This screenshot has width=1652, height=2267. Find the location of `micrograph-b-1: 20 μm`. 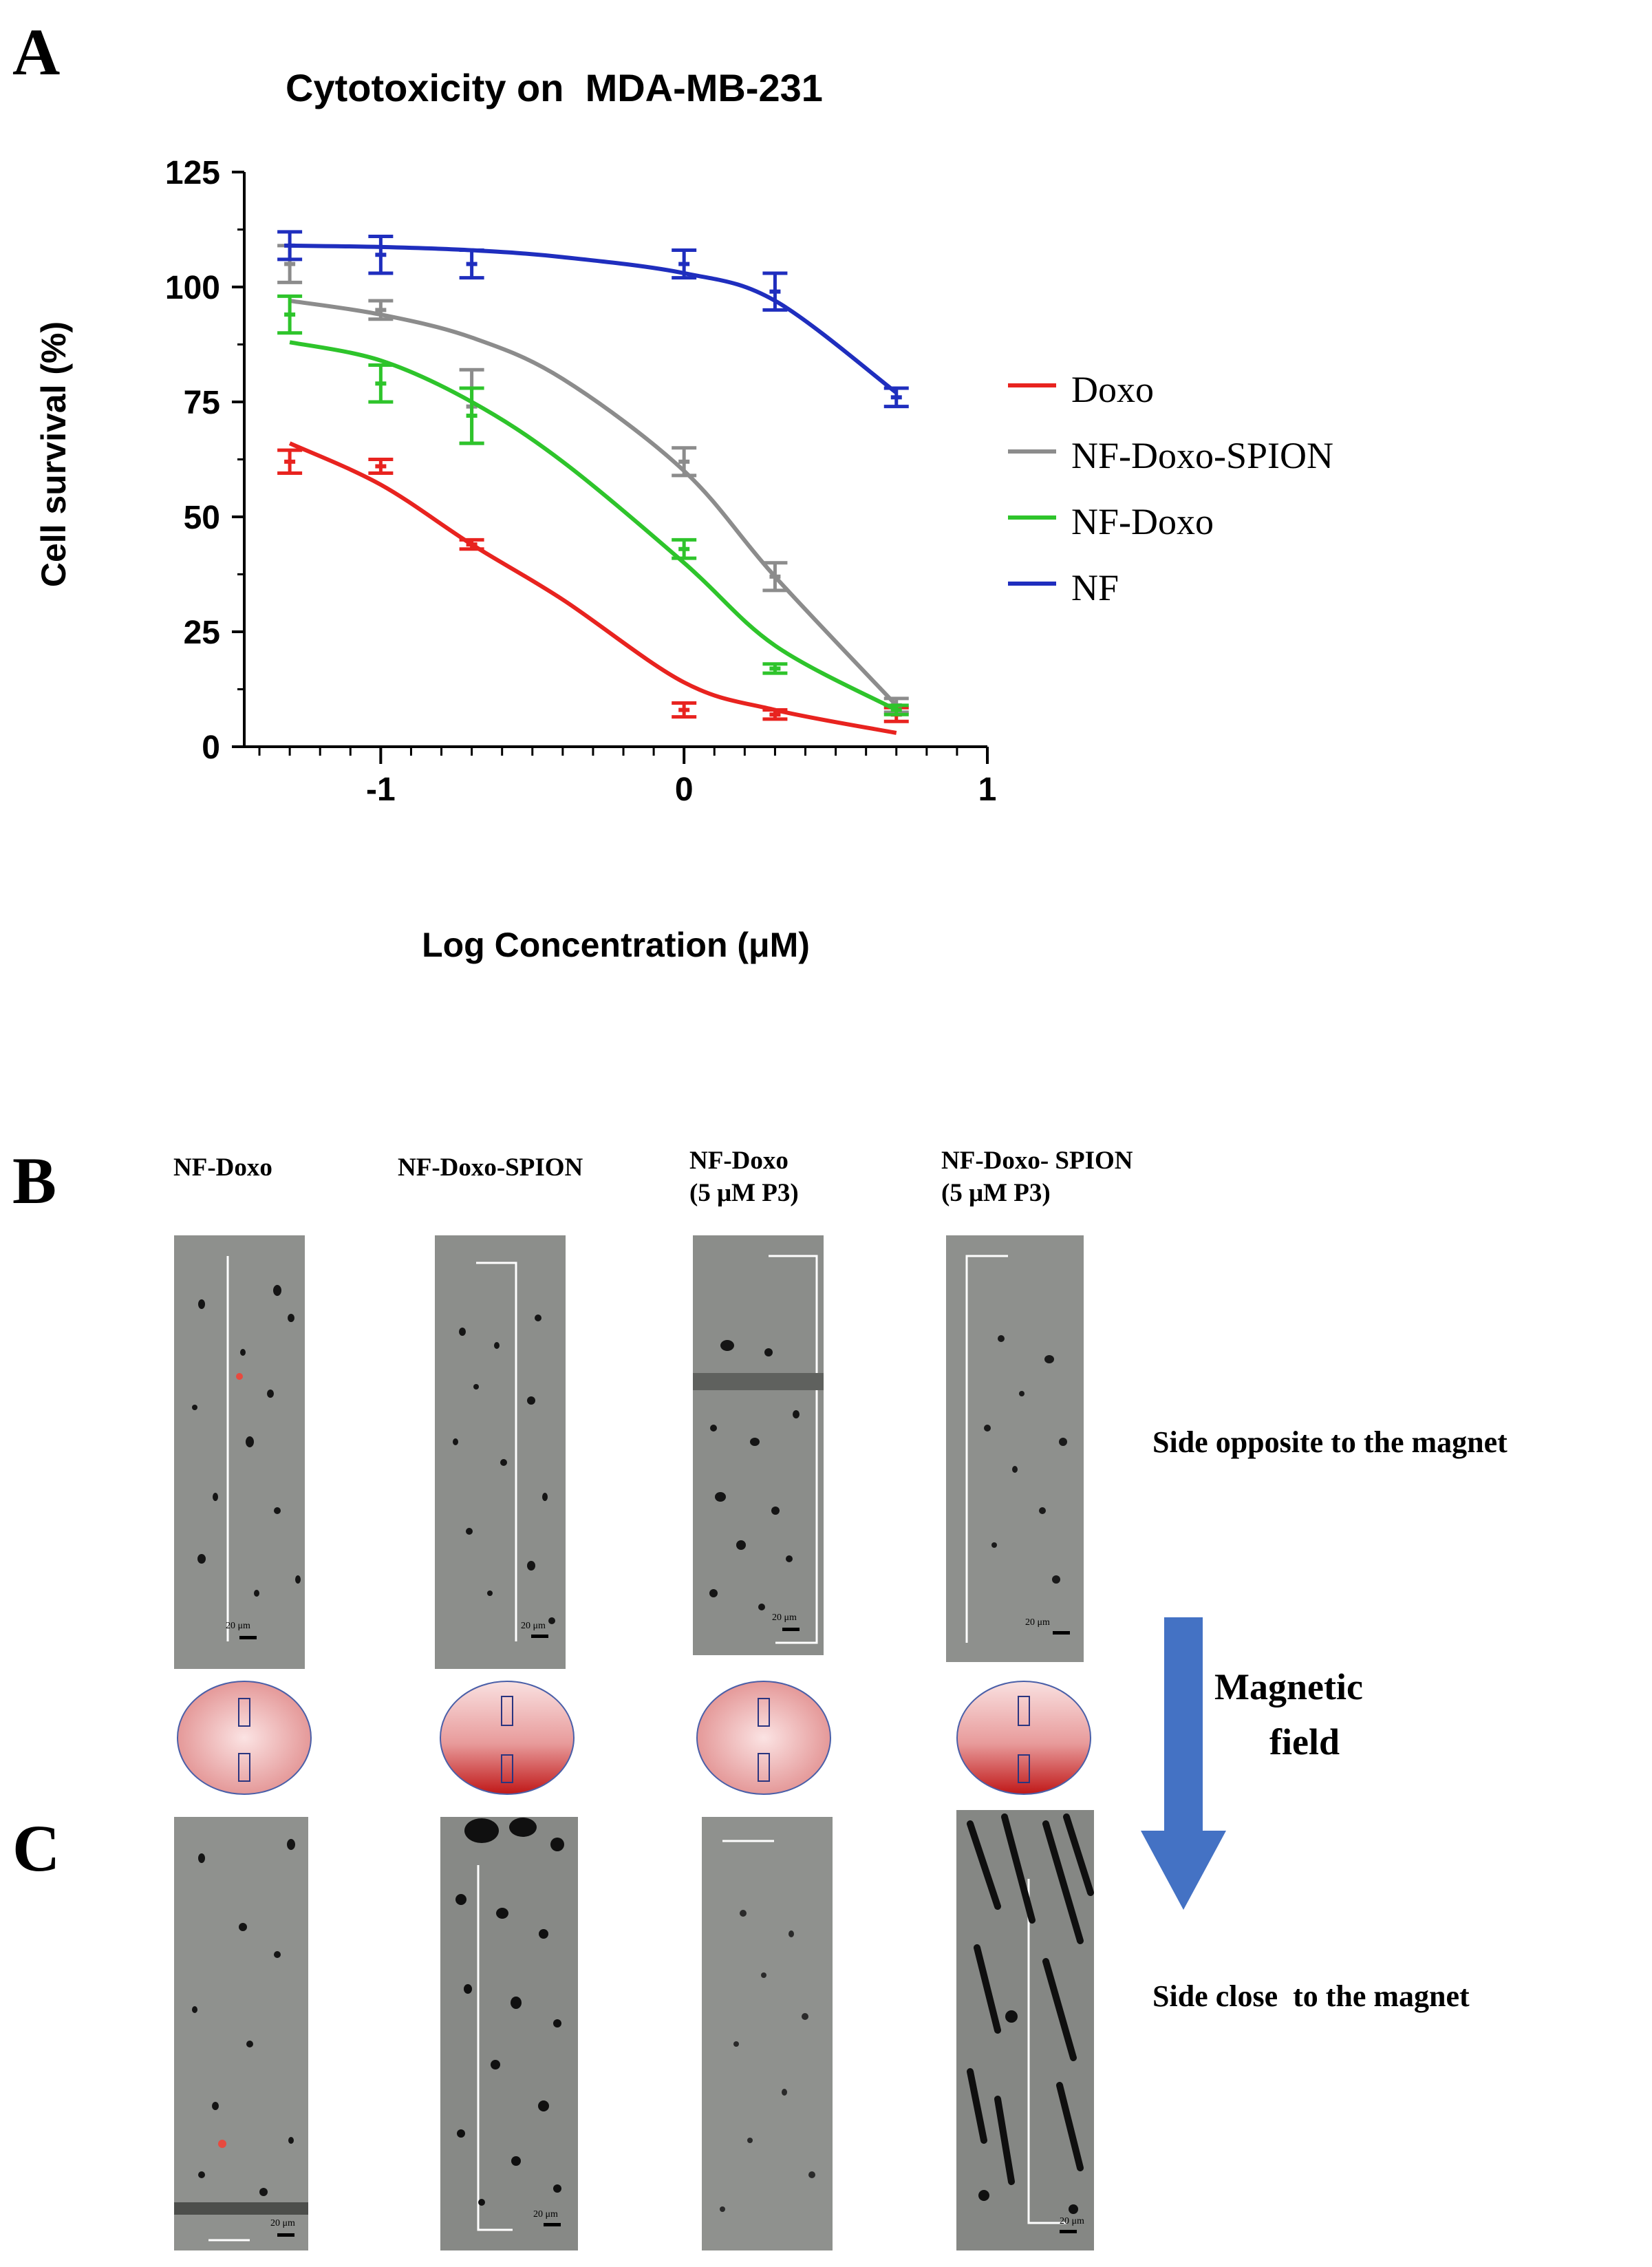

micrograph-b-1: 20 μm is located at coordinates (239, 1452).